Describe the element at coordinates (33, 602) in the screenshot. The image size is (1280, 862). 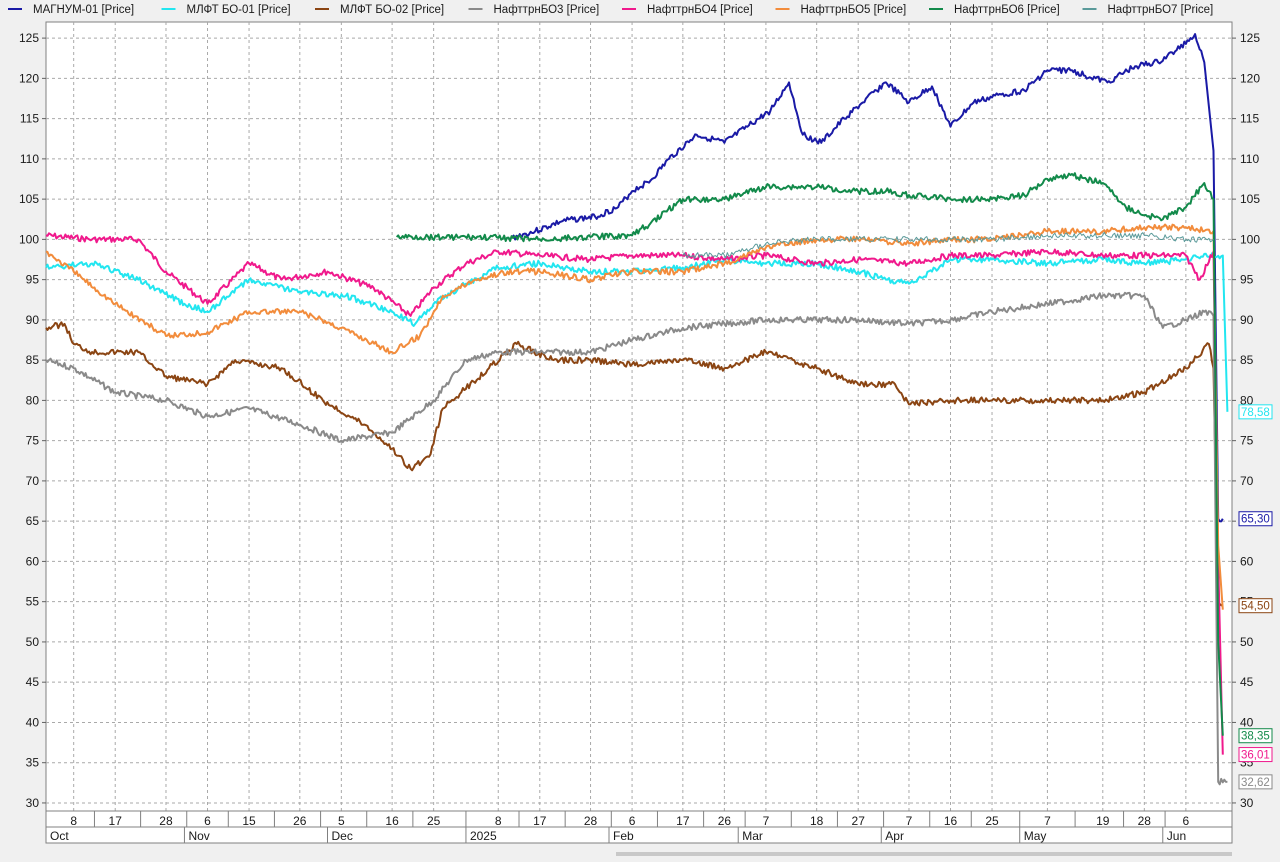
I see `y-tick-label-left: 55` at that location.